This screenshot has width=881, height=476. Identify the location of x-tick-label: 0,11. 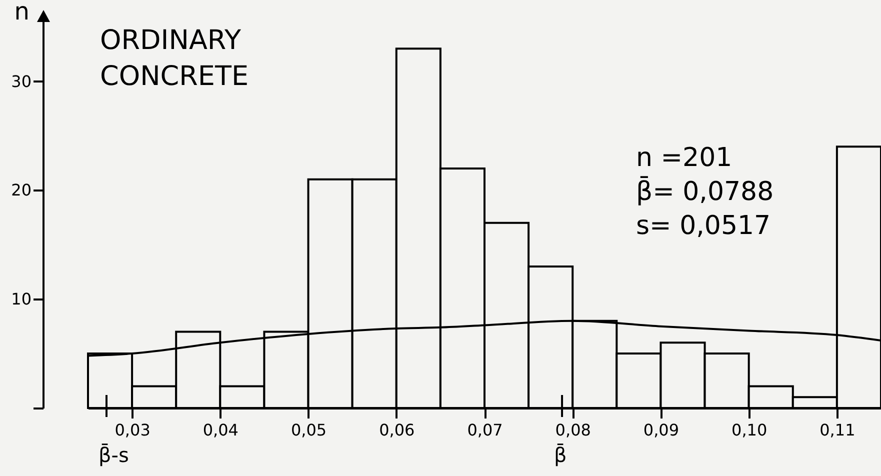
(838, 430).